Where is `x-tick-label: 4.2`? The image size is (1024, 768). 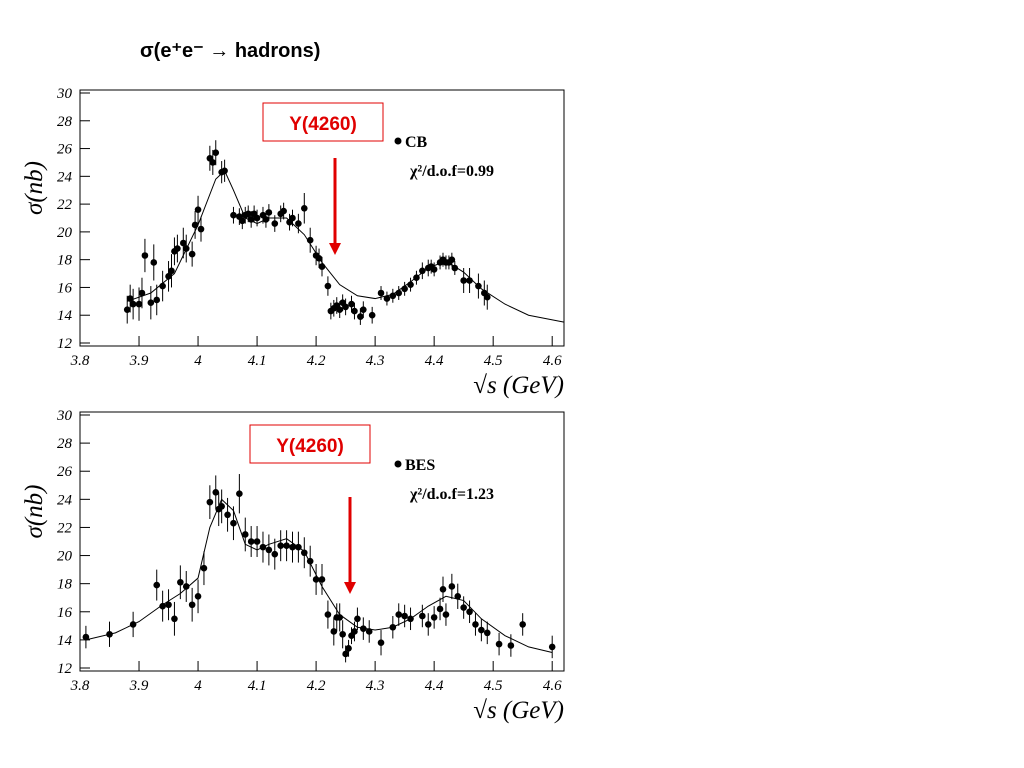
x-tick-label: 4.2 is located at coordinates (316, 361).